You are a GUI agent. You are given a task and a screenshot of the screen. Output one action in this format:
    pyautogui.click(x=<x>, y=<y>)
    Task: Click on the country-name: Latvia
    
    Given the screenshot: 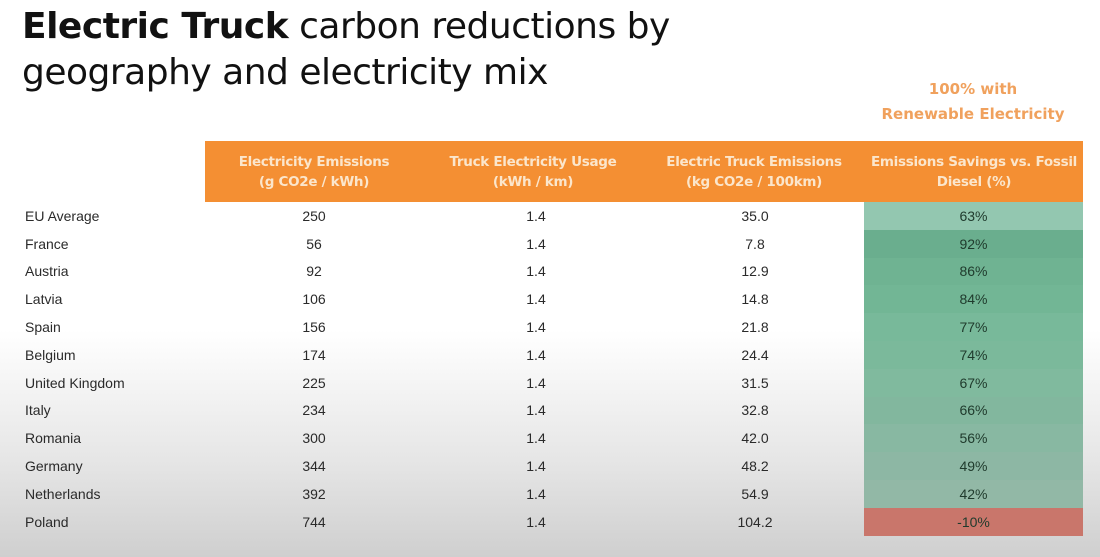 What is the action you would take?
    pyautogui.click(x=44, y=299)
    